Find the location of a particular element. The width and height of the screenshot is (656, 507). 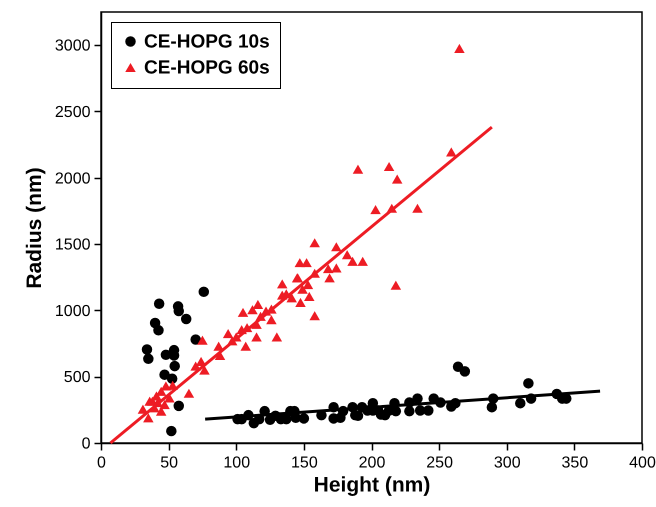

x-tick-label: 0 is located at coordinates (101, 463).